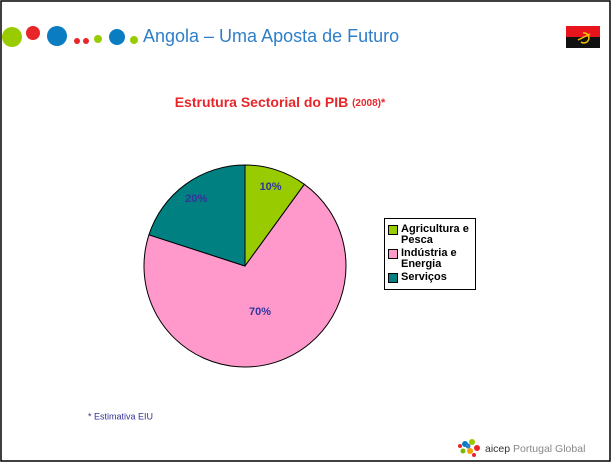 Image resolution: width=611 pixels, height=462 pixels. I want to click on legend-item: Serviços, so click(430, 277).